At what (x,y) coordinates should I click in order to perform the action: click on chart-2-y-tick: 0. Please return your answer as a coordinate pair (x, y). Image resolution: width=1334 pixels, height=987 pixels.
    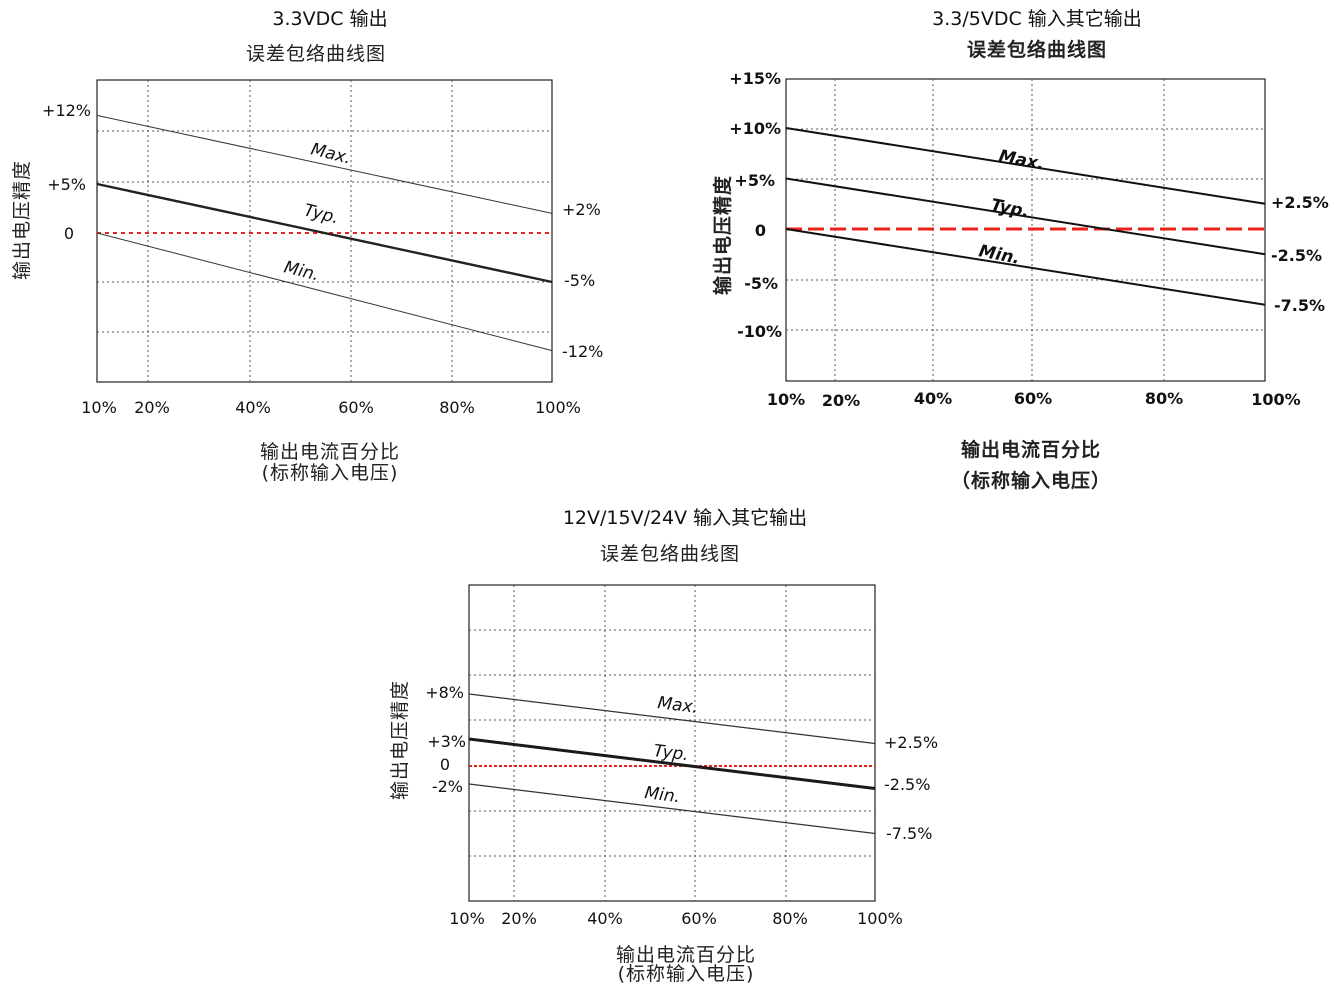
    Looking at the image, I should click on (760, 230).